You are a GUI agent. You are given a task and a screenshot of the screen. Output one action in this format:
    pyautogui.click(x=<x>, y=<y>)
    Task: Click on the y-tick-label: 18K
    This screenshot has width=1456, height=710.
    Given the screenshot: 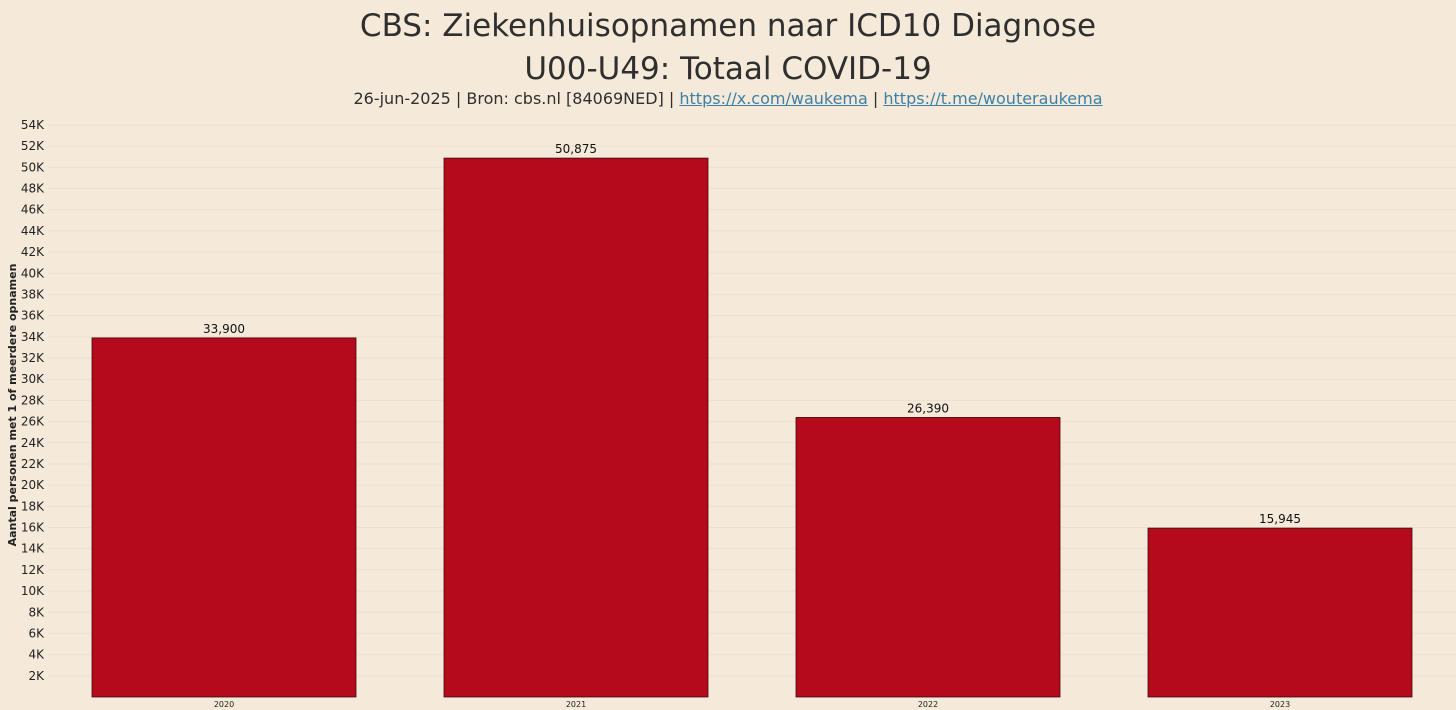 What is the action you would take?
    pyautogui.click(x=33, y=506)
    